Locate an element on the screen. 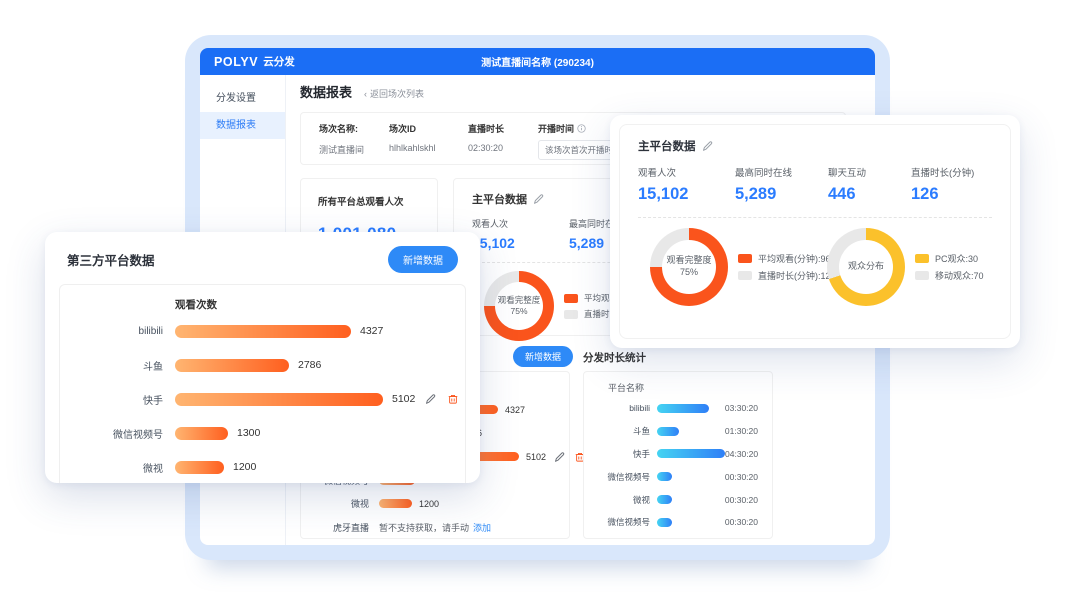 The width and height of the screenshot is (1080, 599). total-views-title: 所有平台总观看人次 is located at coordinates (361, 202).